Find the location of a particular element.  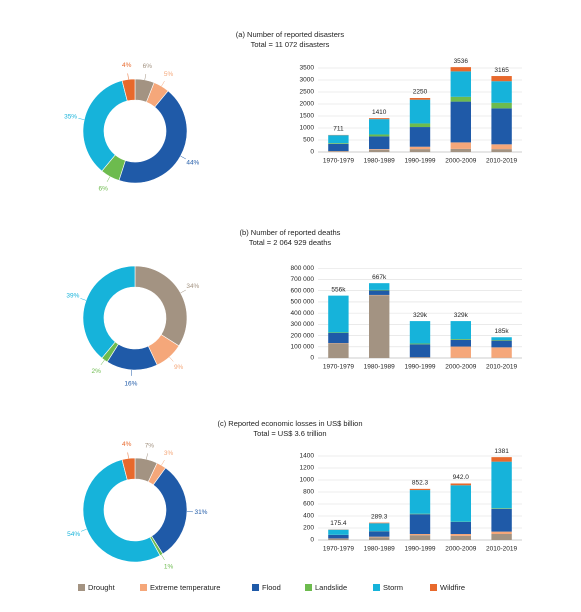

total-label: 3165 is located at coordinates (501, 70).